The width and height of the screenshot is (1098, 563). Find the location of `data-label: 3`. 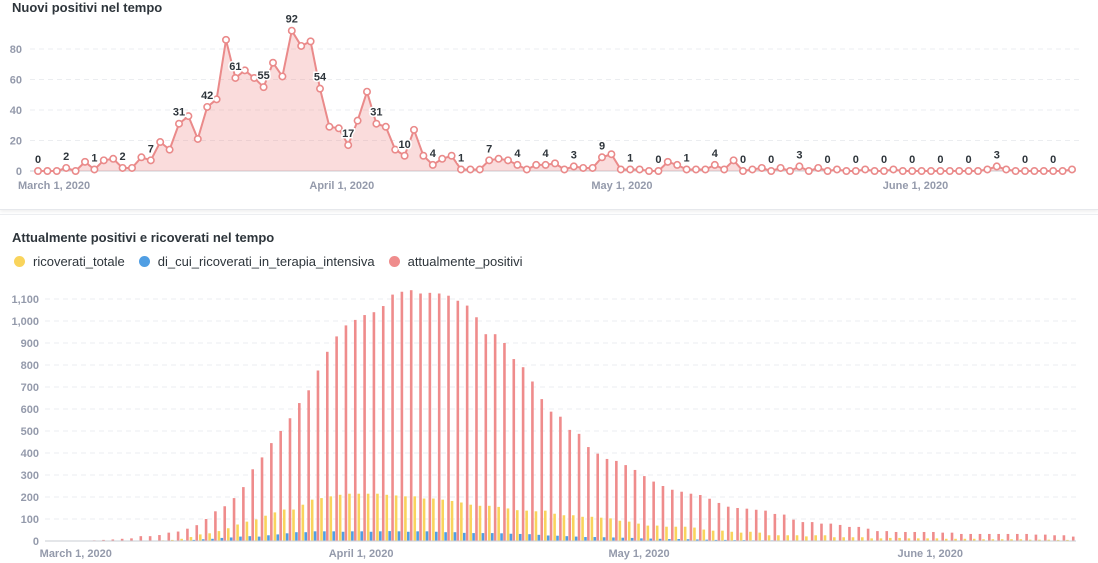

data-label: 3 is located at coordinates (997, 155).